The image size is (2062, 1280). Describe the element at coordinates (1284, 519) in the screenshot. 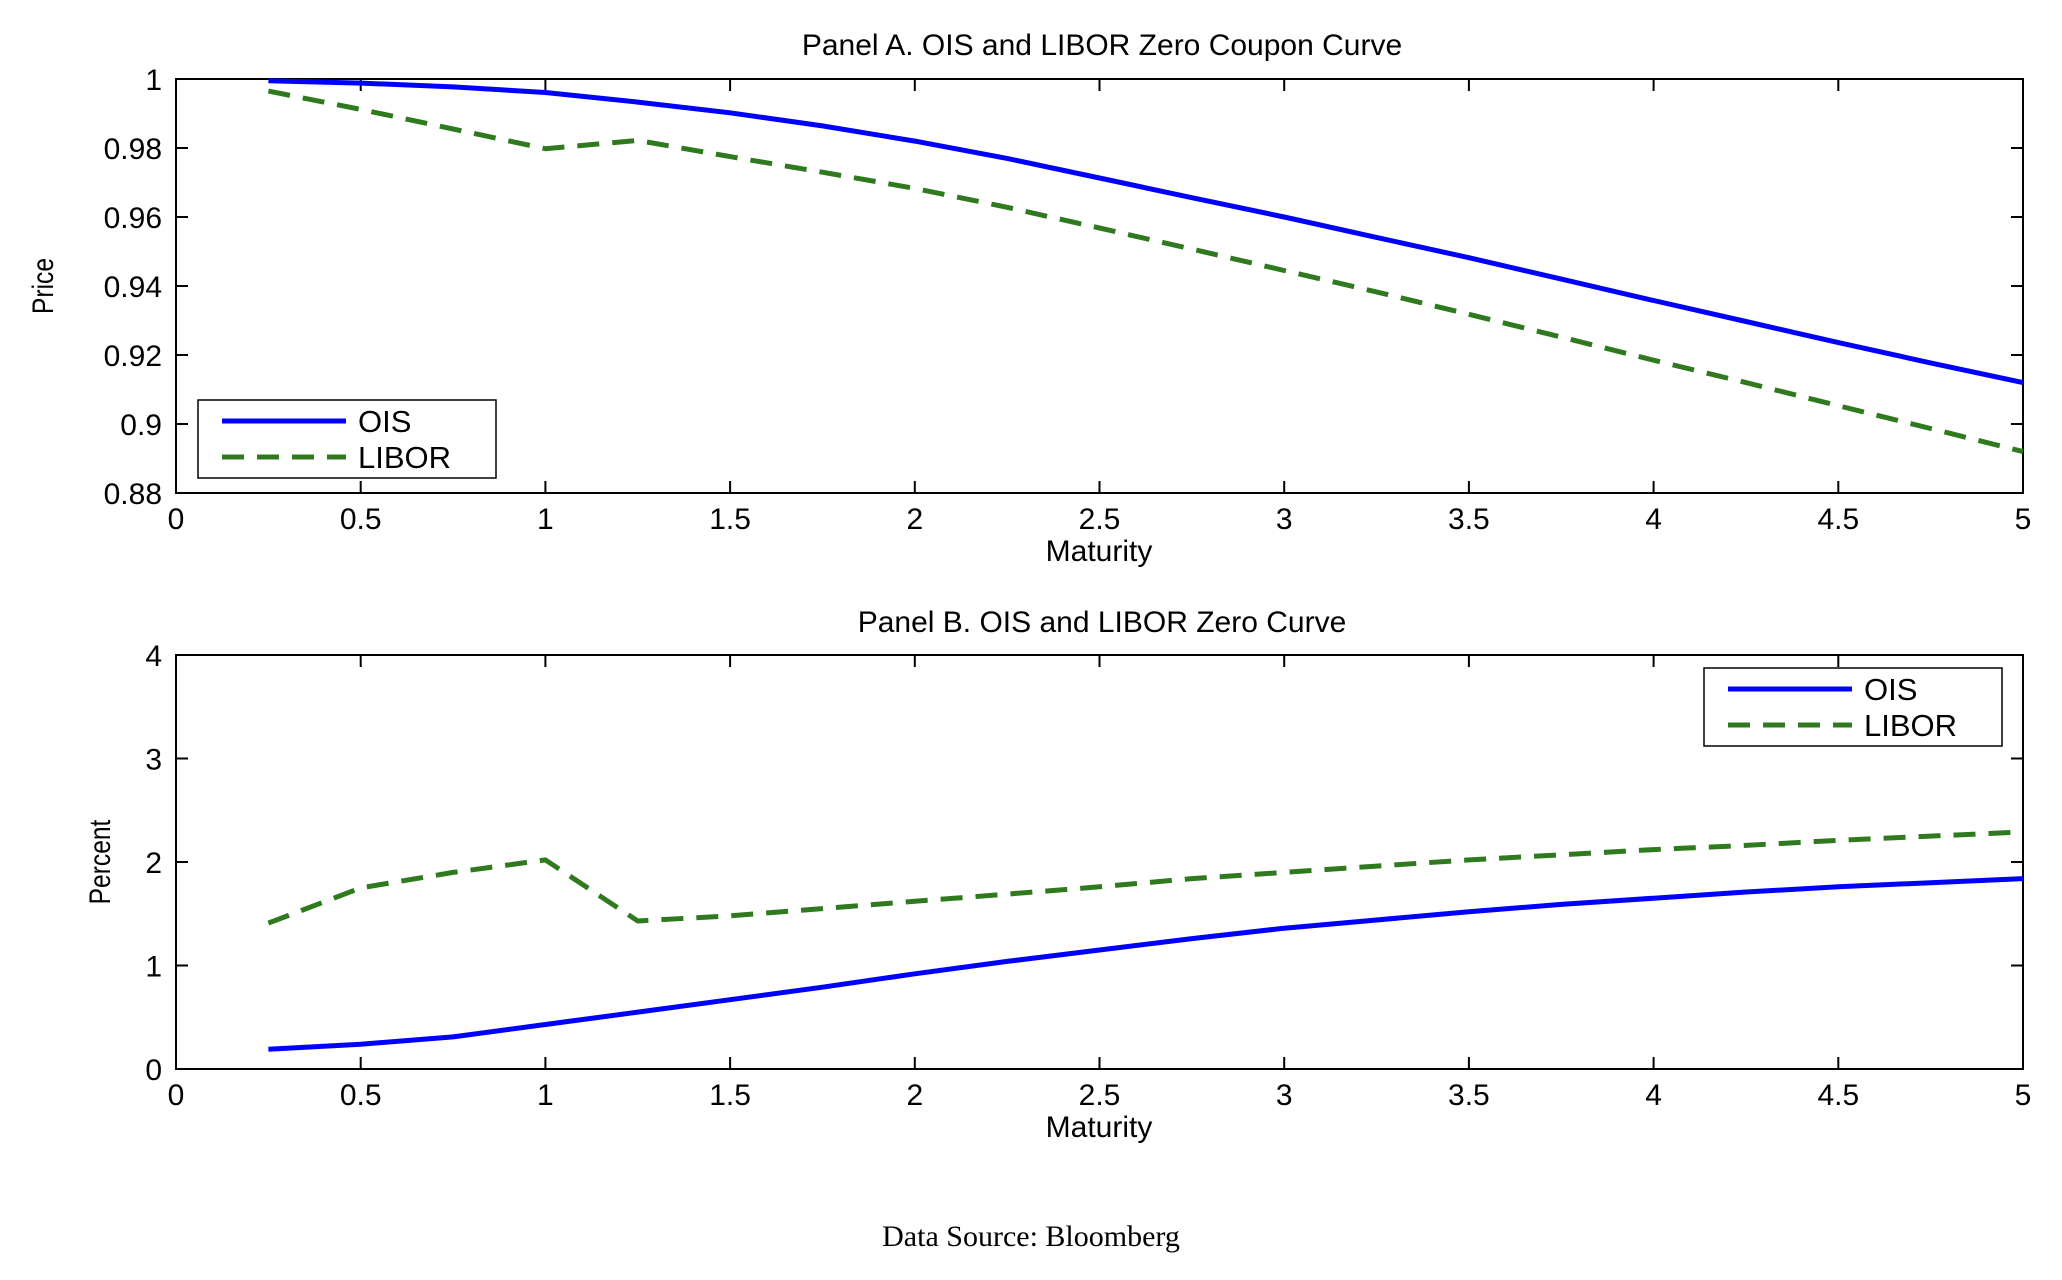

I see `panel-a-x-tick-label: 3` at that location.